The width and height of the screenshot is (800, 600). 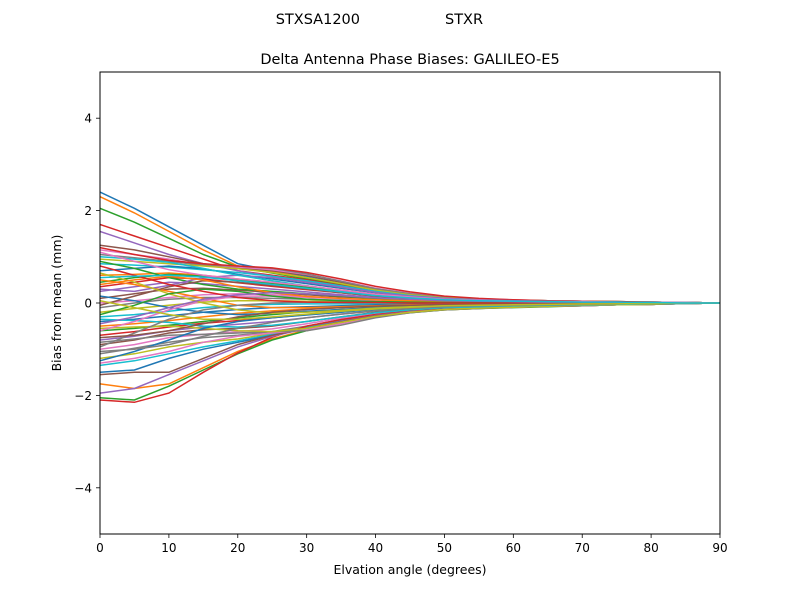 I want to click on x-tick-label: 50, so click(x=444, y=548).